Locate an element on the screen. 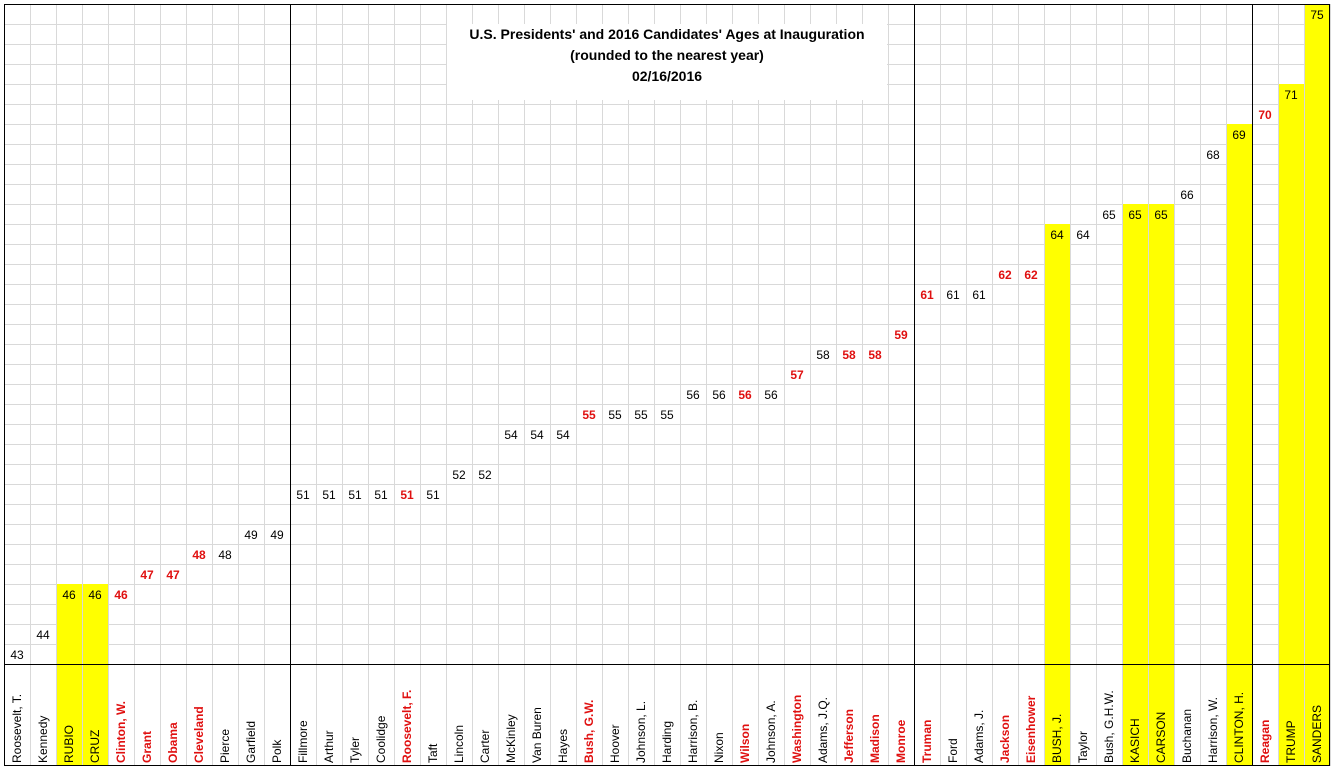  category-label: Monroe is located at coordinates (901, 741).